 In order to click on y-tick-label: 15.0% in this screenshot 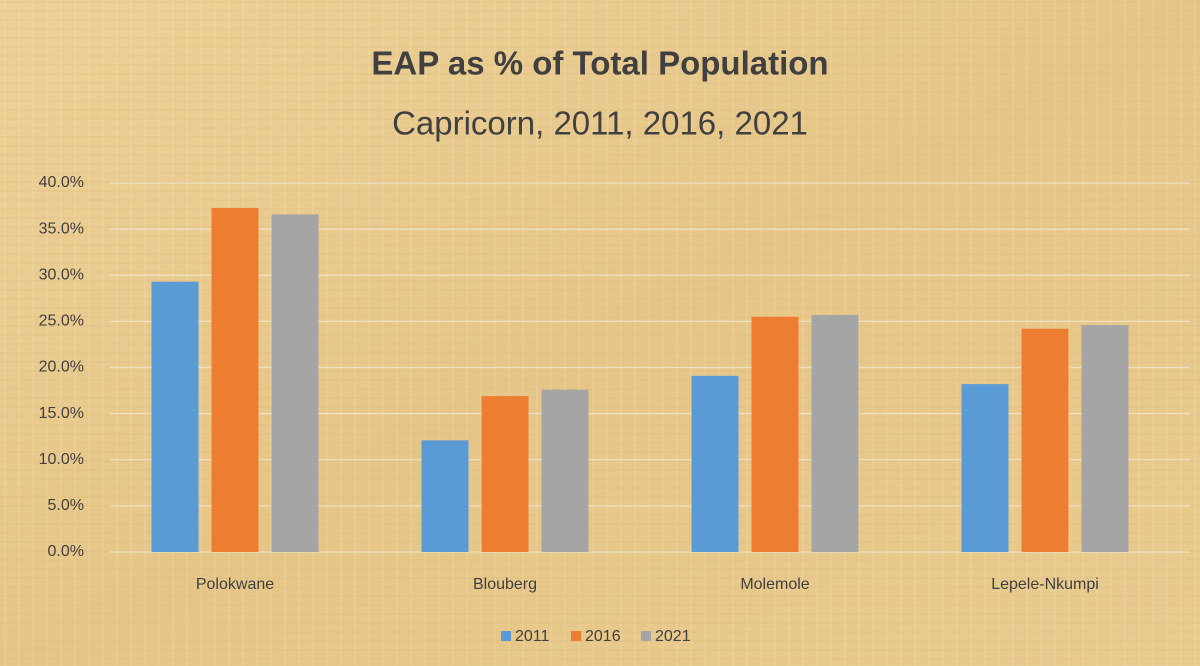, I will do `click(61, 413)`.